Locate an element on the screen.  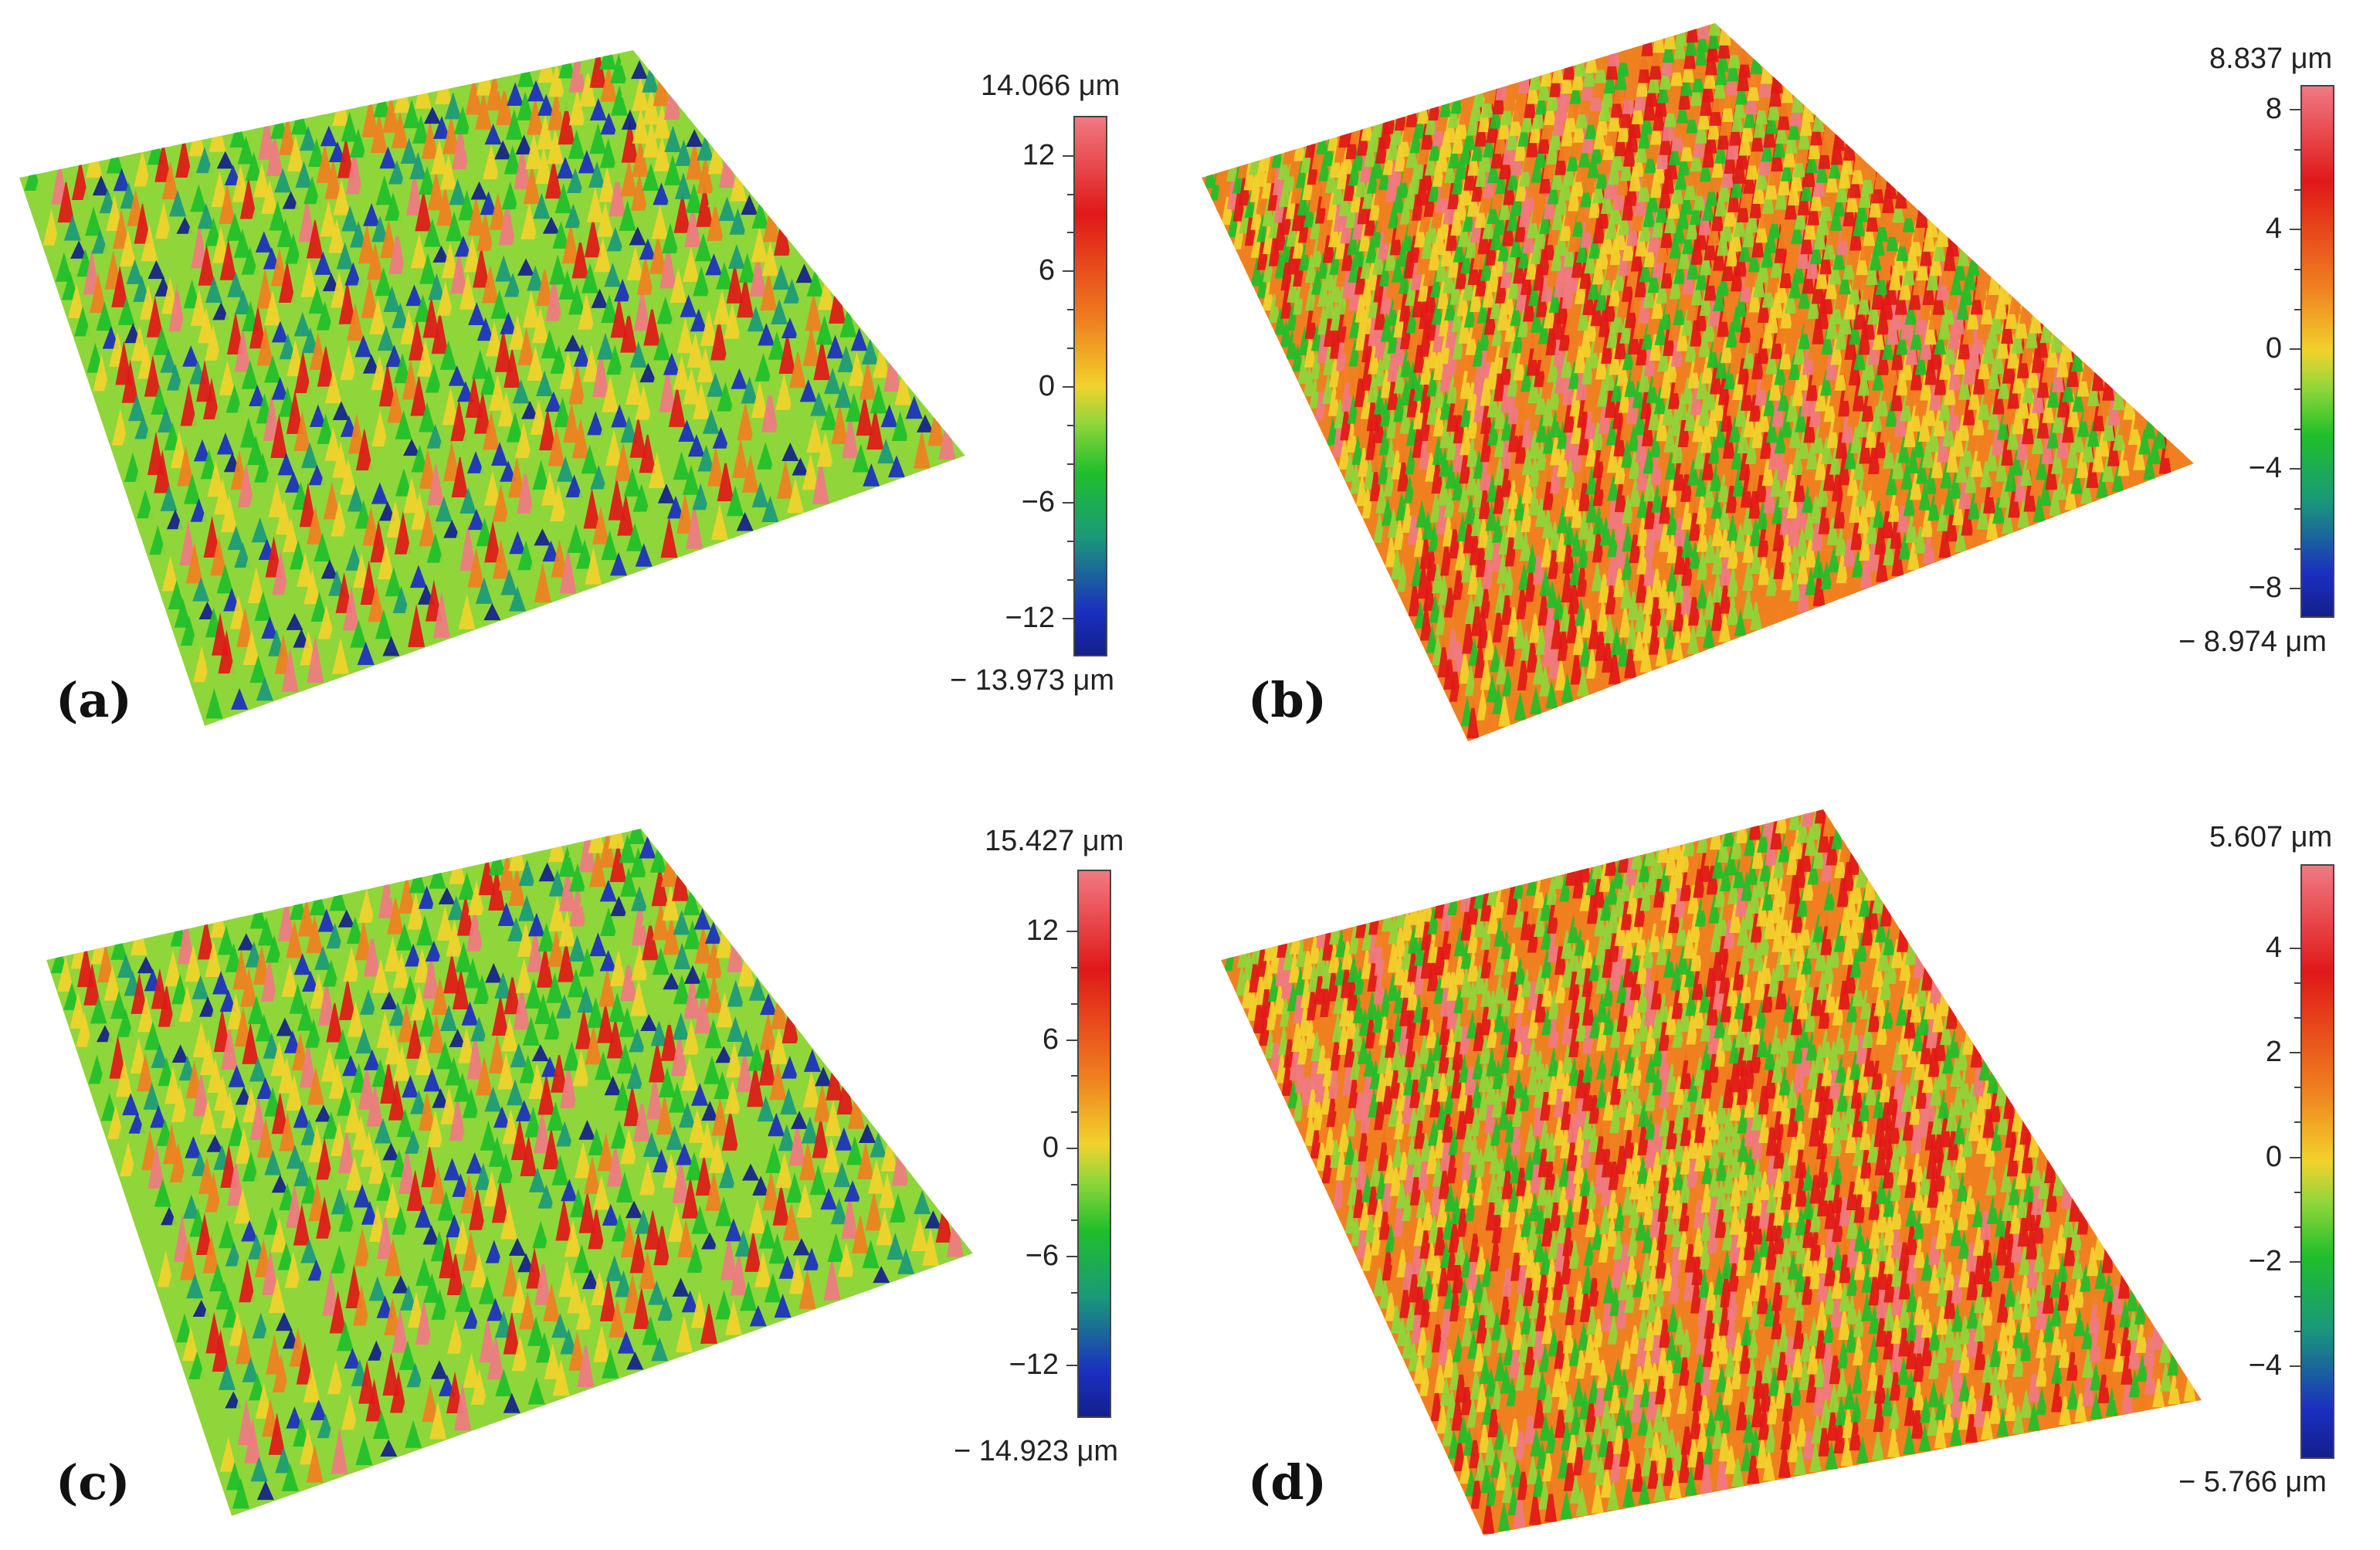
colorbar-gradient-b is located at coordinates (2317, 351).